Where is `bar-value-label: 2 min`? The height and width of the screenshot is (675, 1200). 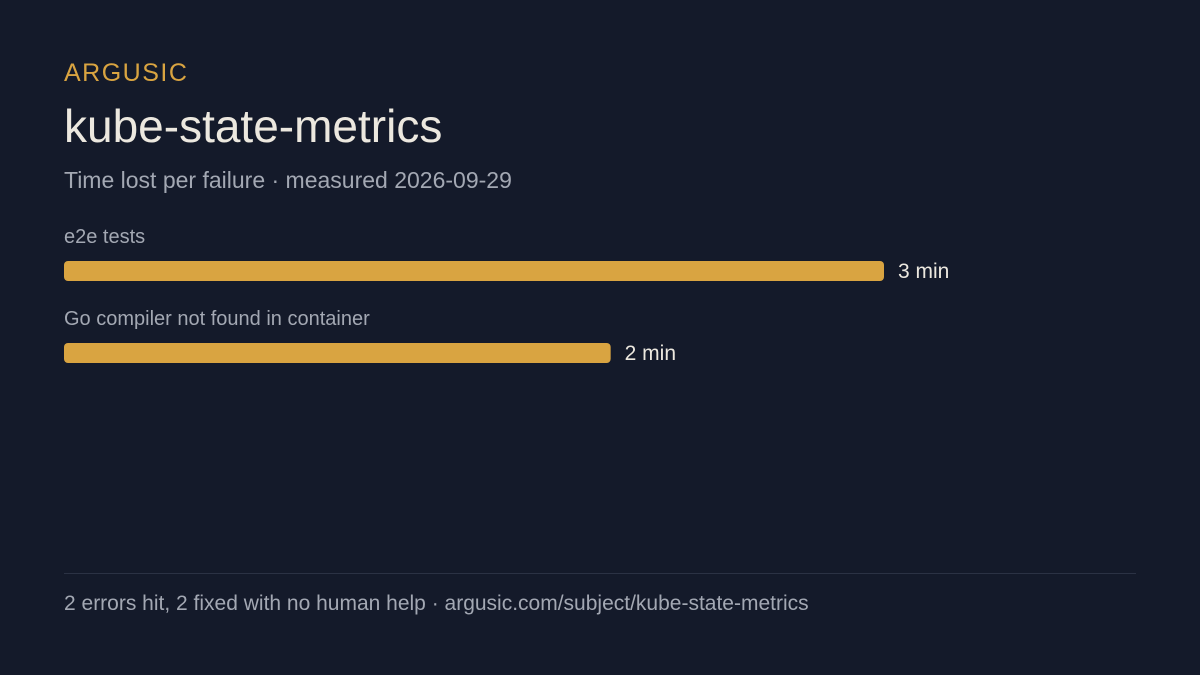
bar-value-label: 2 min is located at coordinates (650, 353).